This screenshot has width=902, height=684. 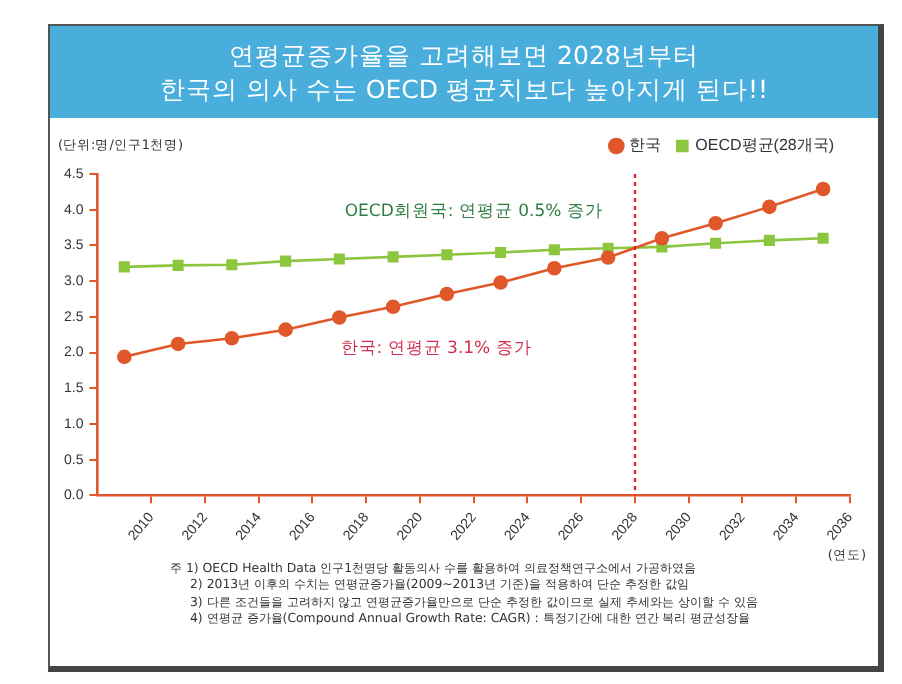 What do you see at coordinates (436, 349) in the screenshot?
I see `annotation: 한국: 연평균 3.1% 증가` at bounding box center [436, 349].